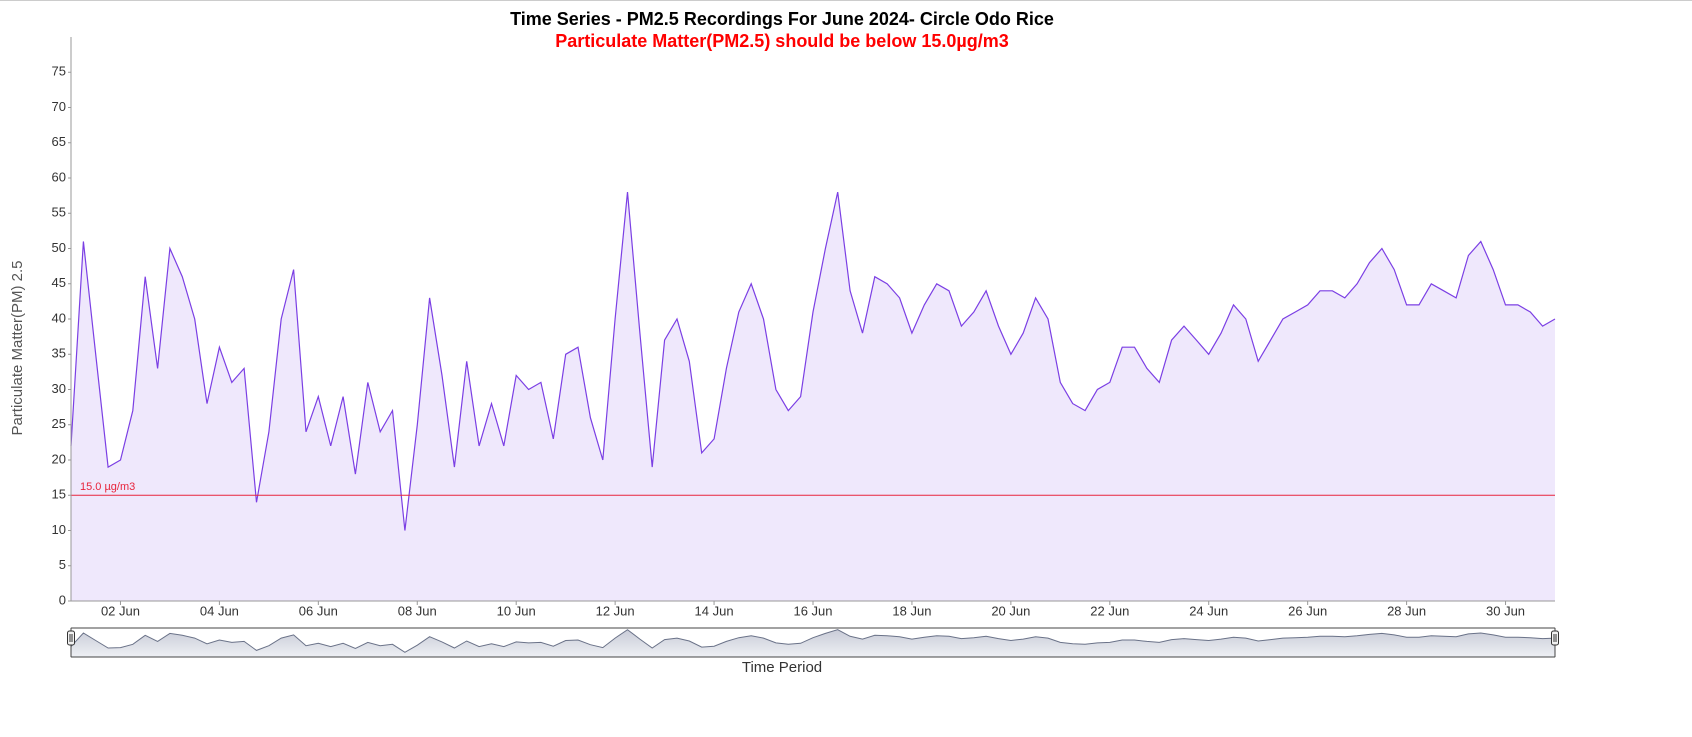 This screenshot has width=1692, height=737. I want to click on y-tick-label: 55, so click(59, 212).